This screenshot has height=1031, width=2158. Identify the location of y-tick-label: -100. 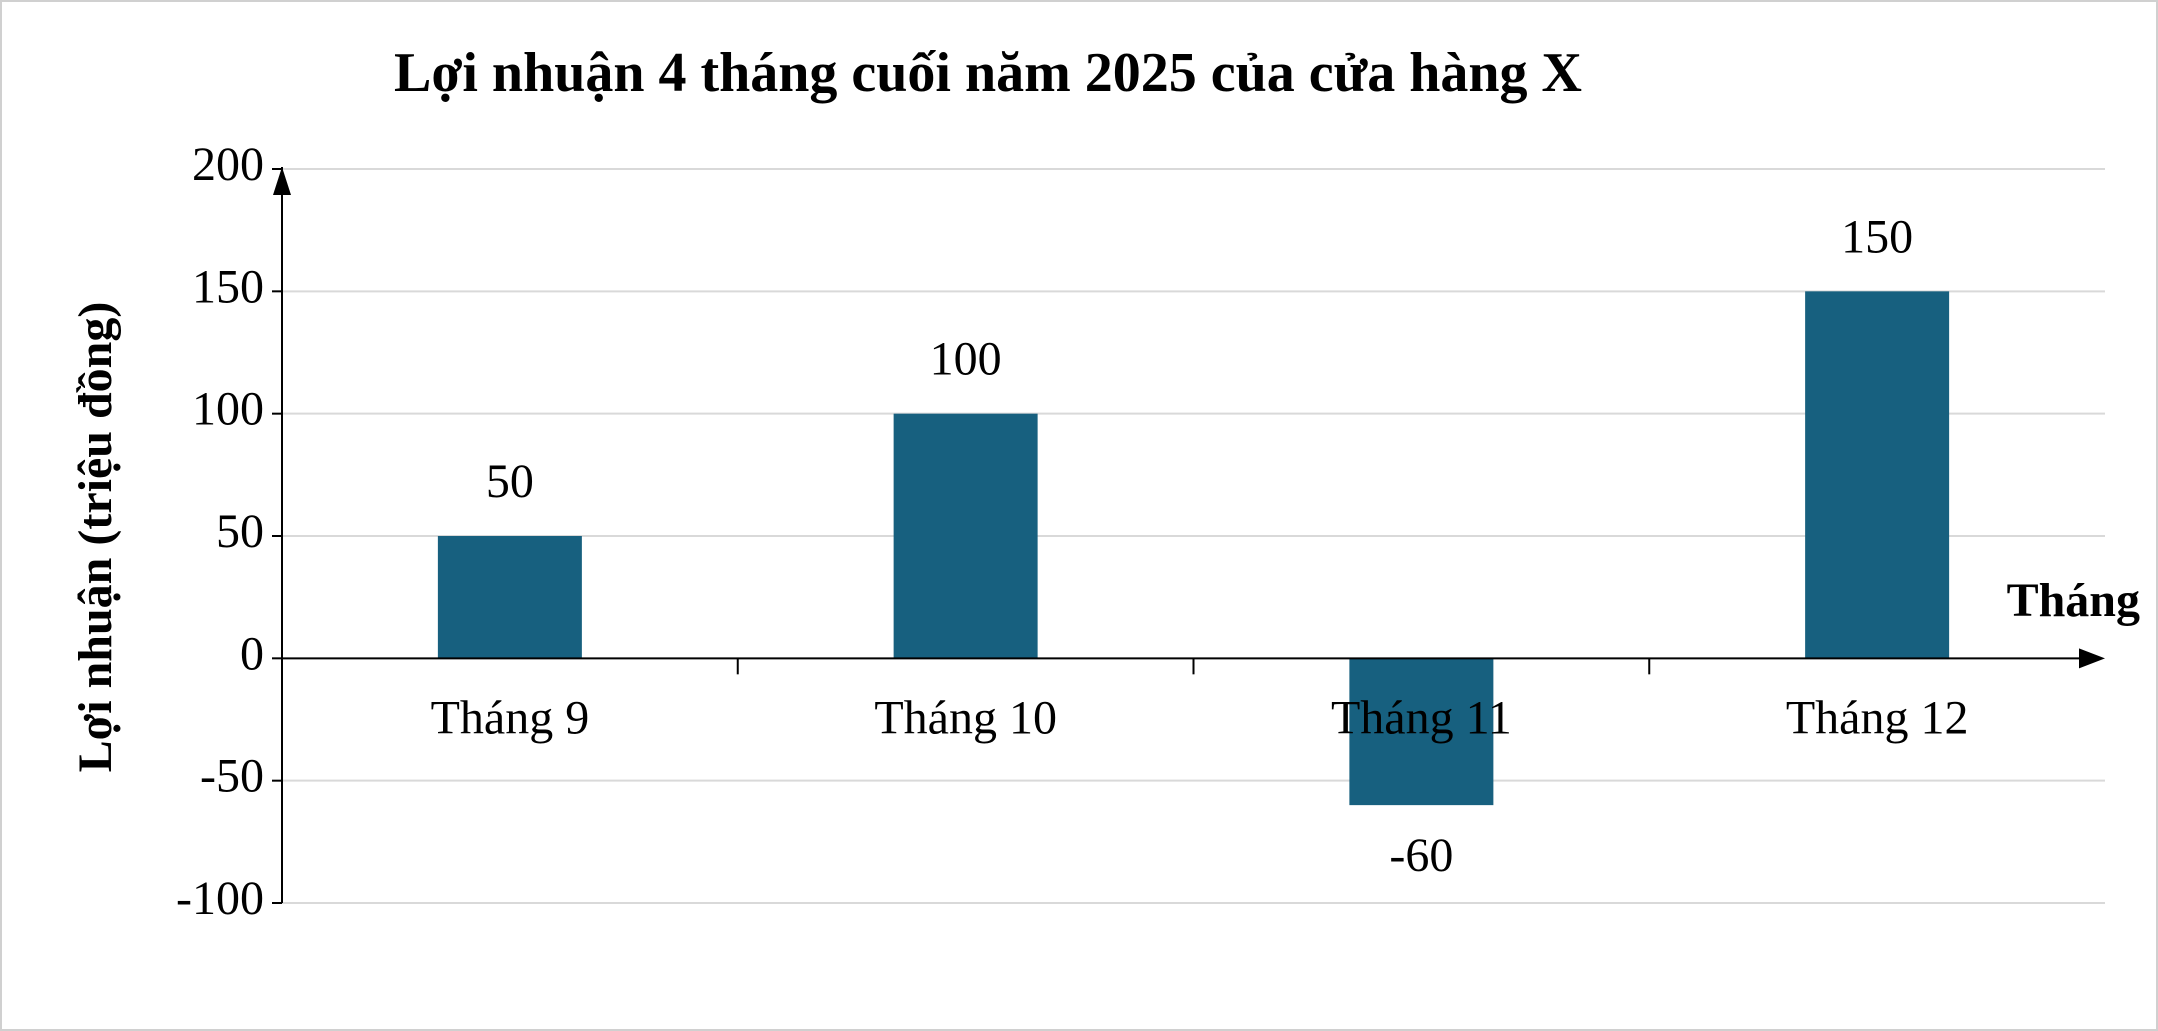
(220, 898).